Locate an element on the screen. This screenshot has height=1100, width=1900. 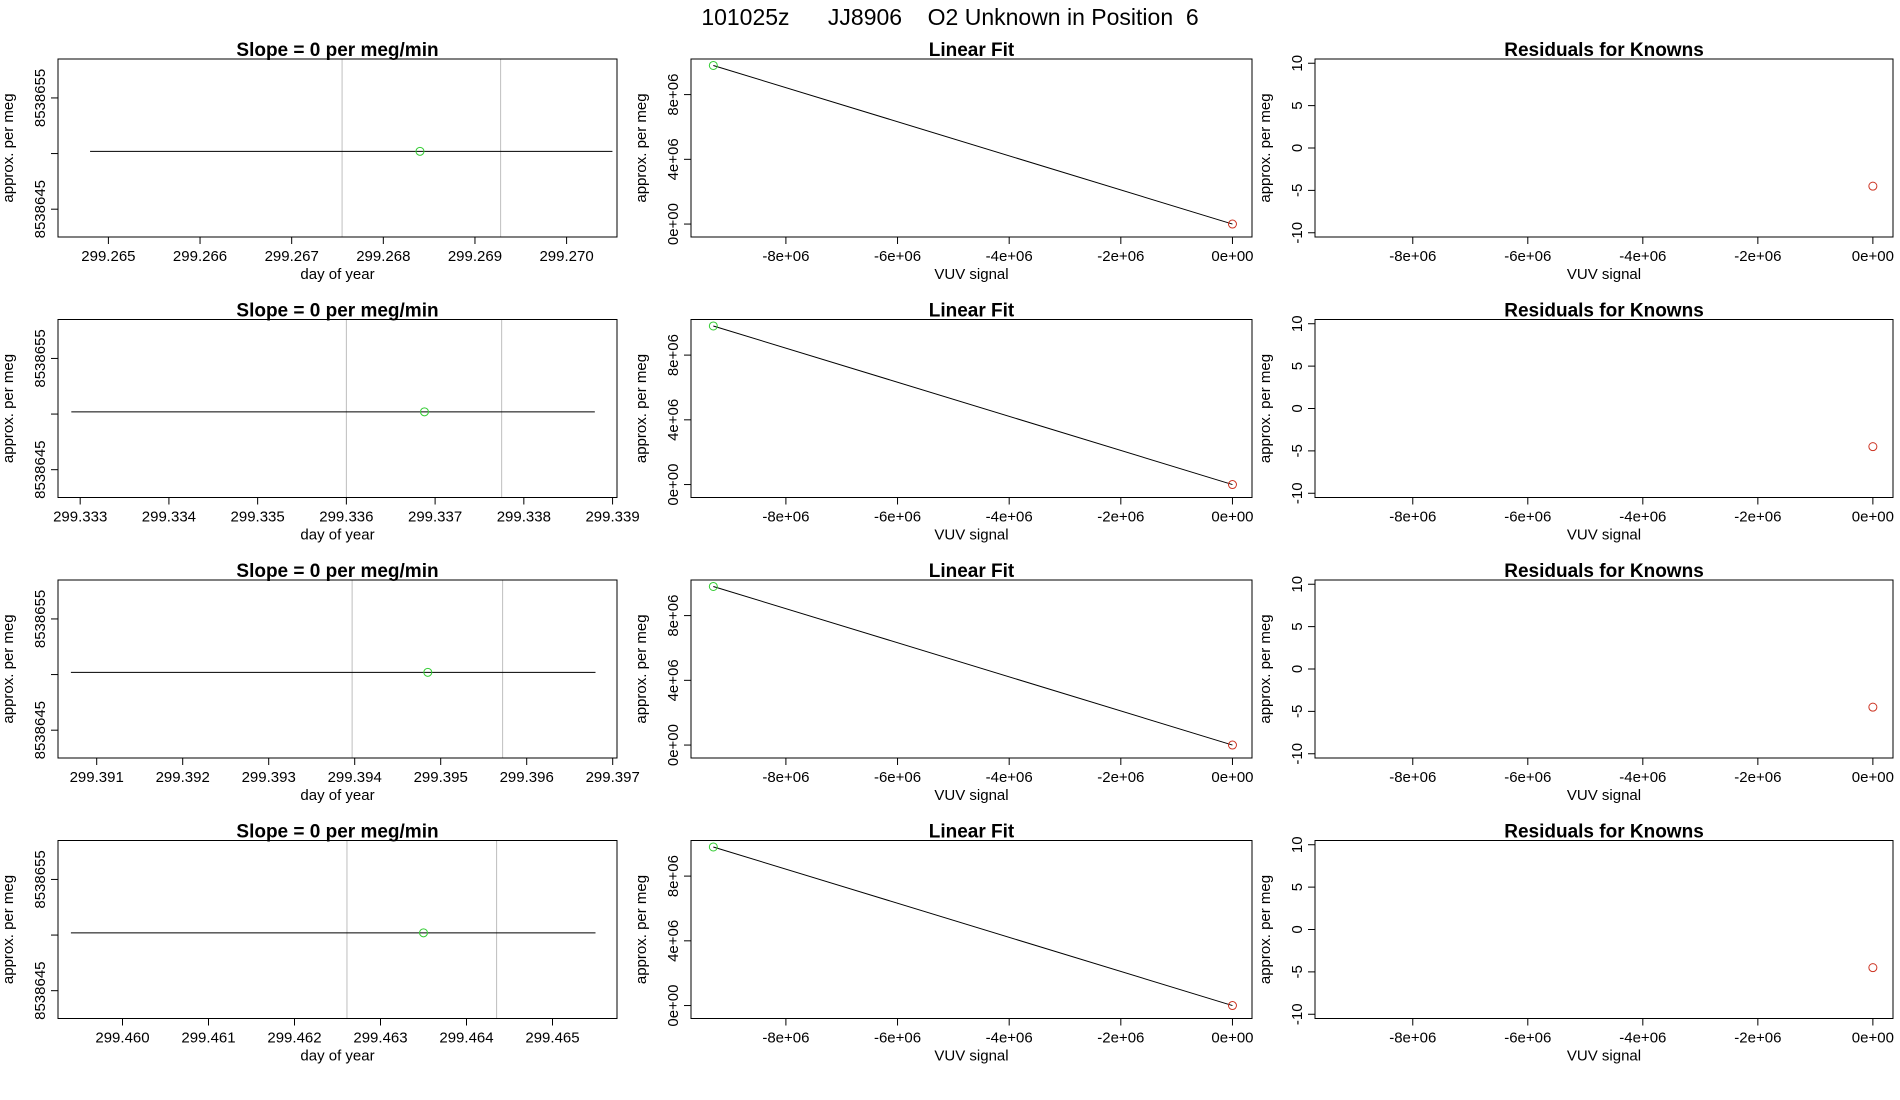
slope-3-x-tick-label-2: 299.392 is located at coordinates (183, 777).